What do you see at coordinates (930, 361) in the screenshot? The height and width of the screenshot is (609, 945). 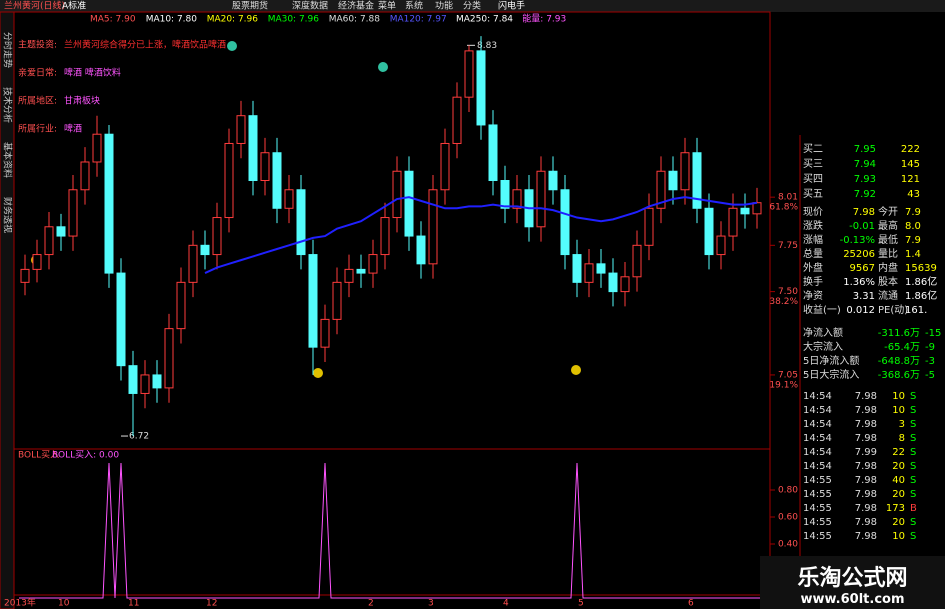 I see `flow-value: -3` at bounding box center [930, 361].